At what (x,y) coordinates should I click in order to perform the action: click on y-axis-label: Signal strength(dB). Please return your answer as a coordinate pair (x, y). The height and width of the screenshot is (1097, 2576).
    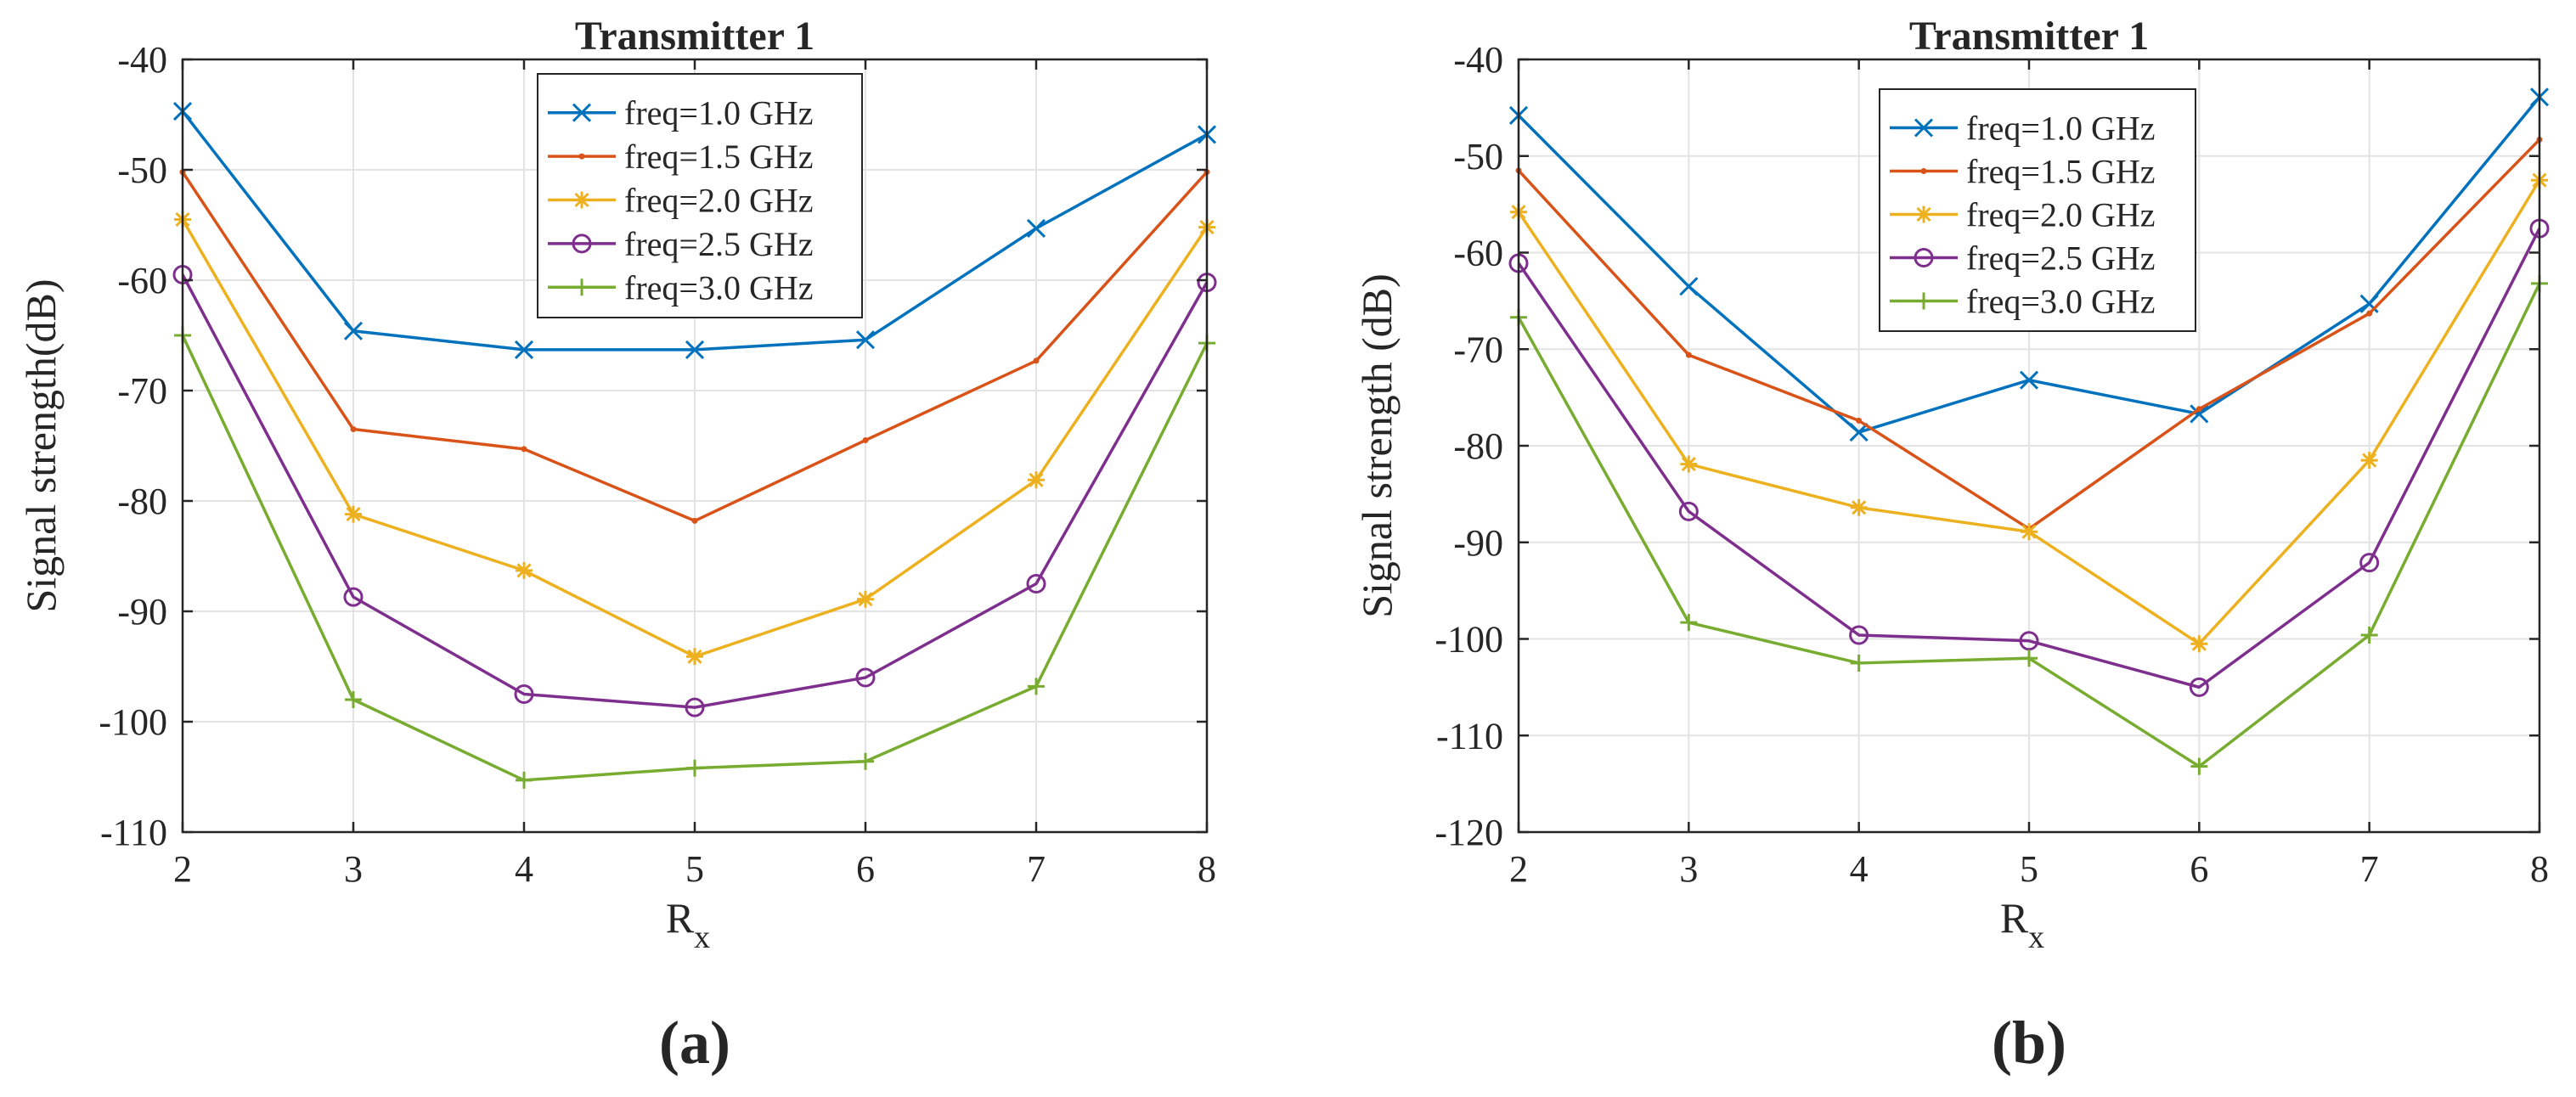
    Looking at the image, I should click on (41, 445).